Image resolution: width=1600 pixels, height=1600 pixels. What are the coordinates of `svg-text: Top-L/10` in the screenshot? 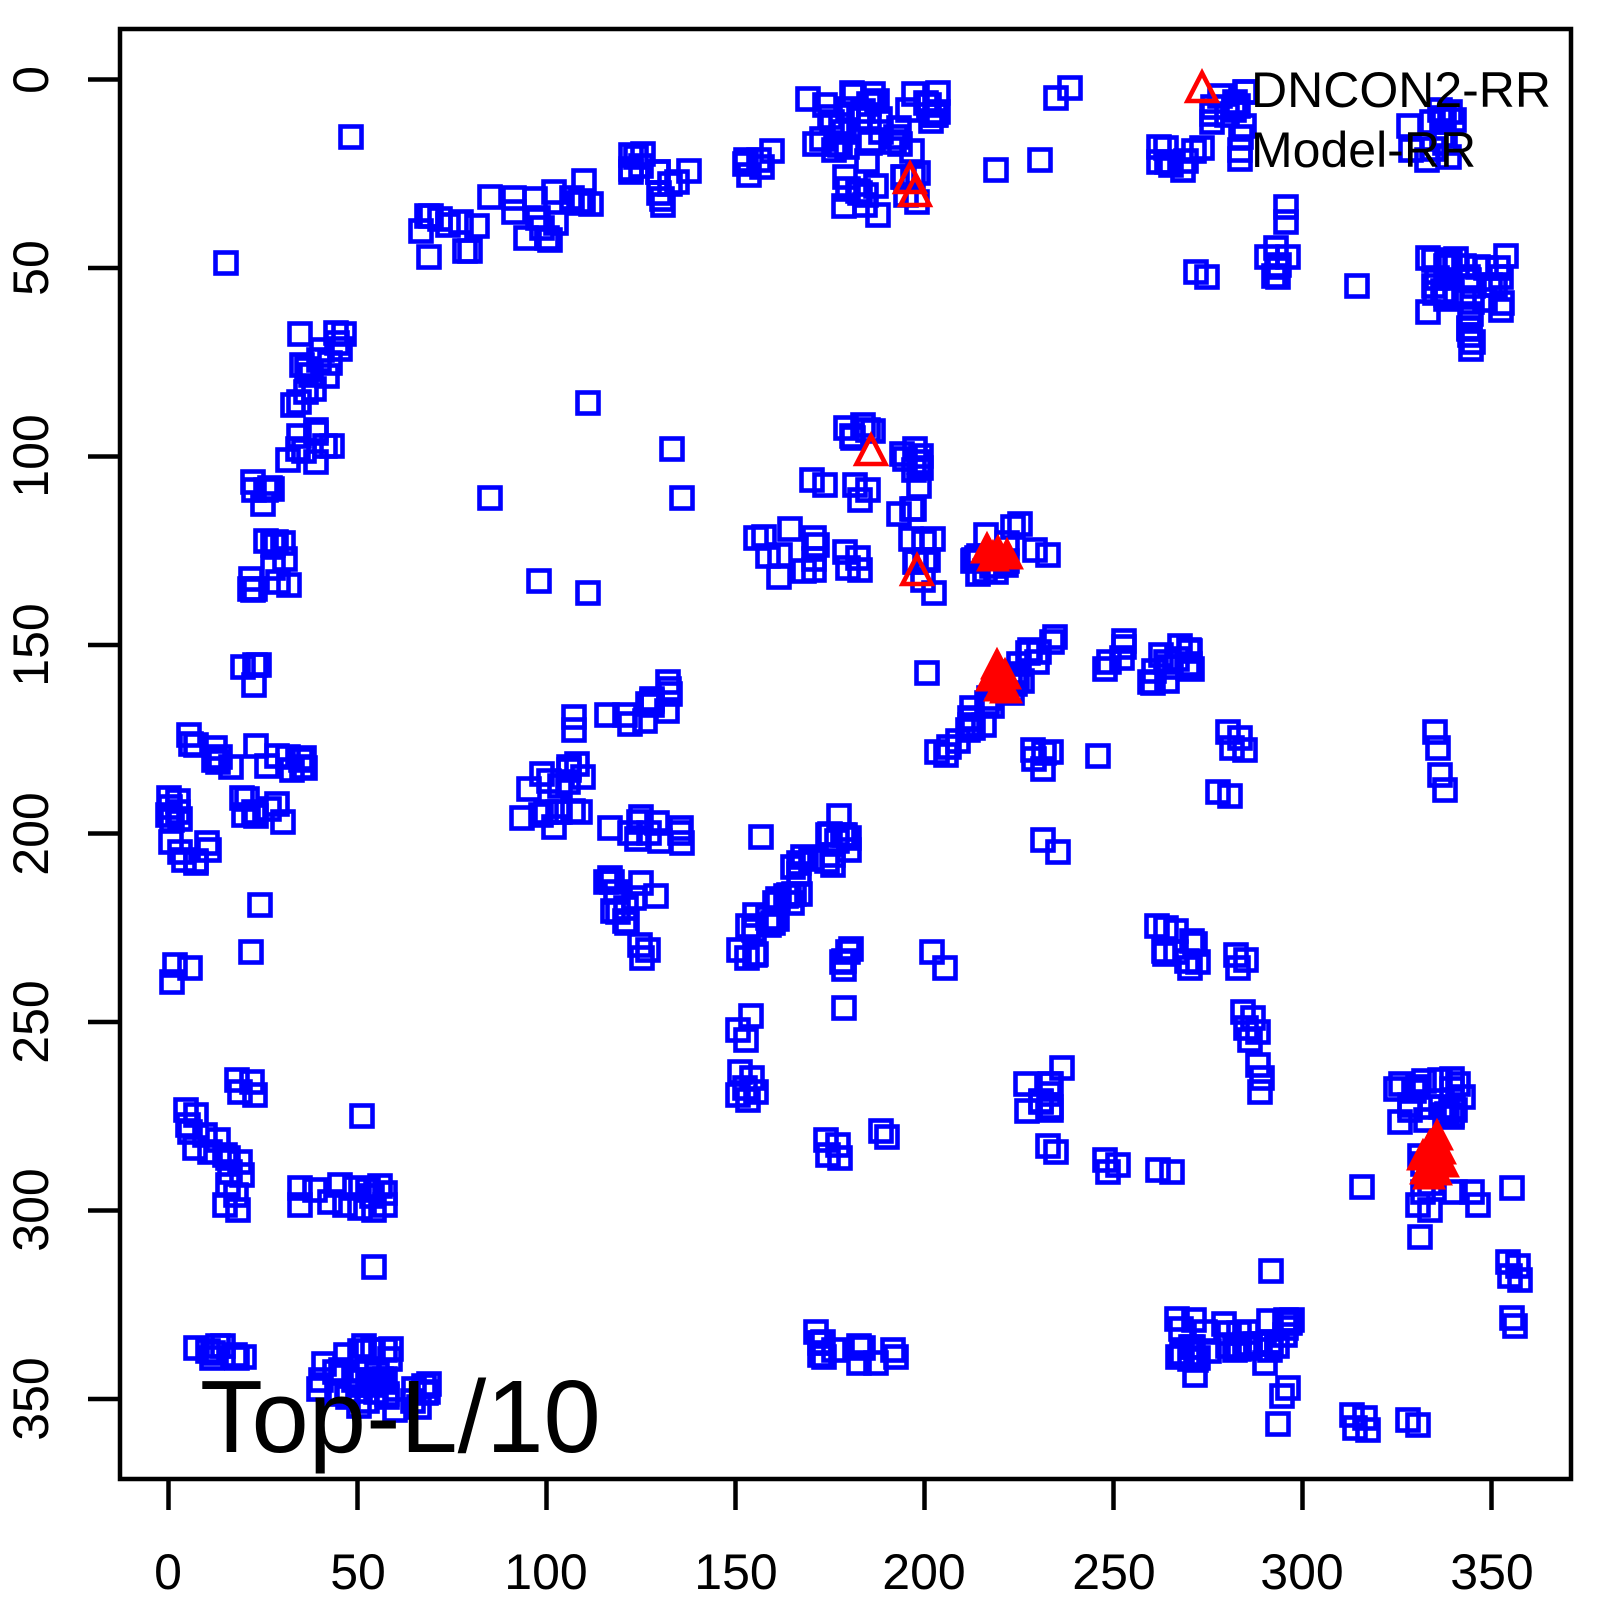 It's located at (400, 1416).